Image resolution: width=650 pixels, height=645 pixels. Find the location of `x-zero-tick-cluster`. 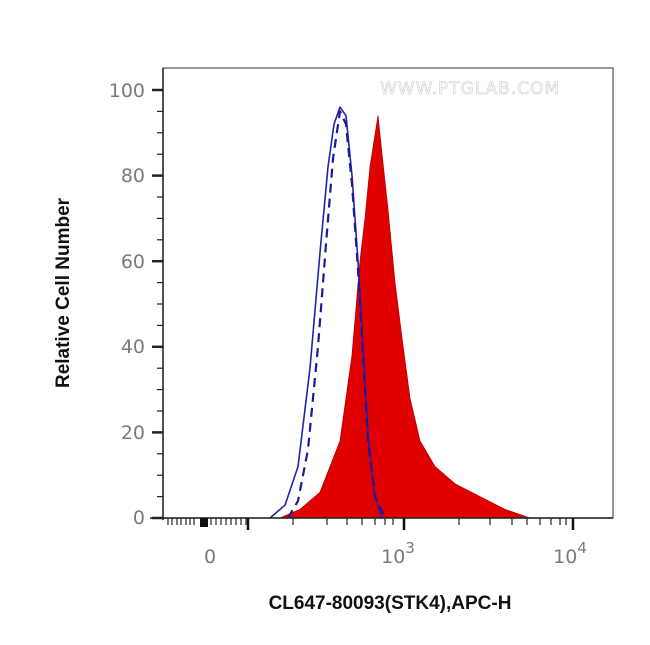

x-zero-tick-cluster is located at coordinates (204, 522).